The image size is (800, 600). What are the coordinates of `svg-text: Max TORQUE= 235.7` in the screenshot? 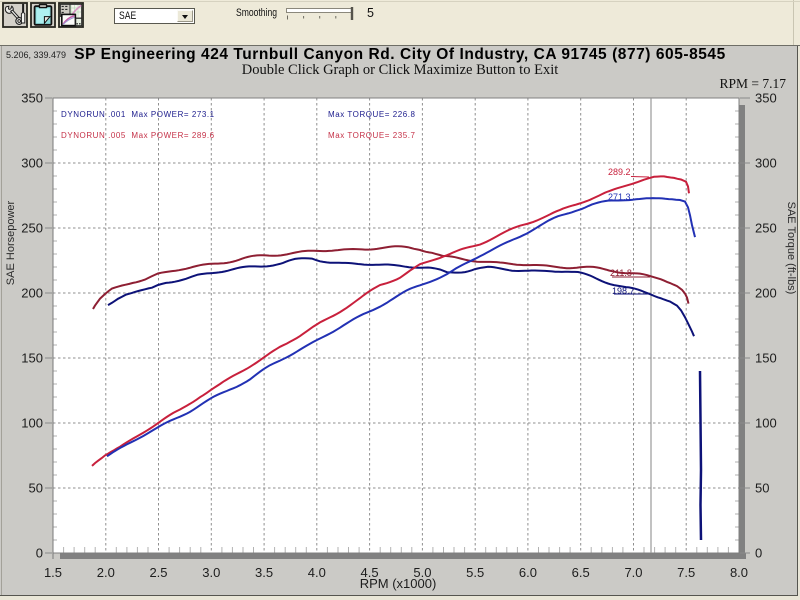 It's located at (372, 135).